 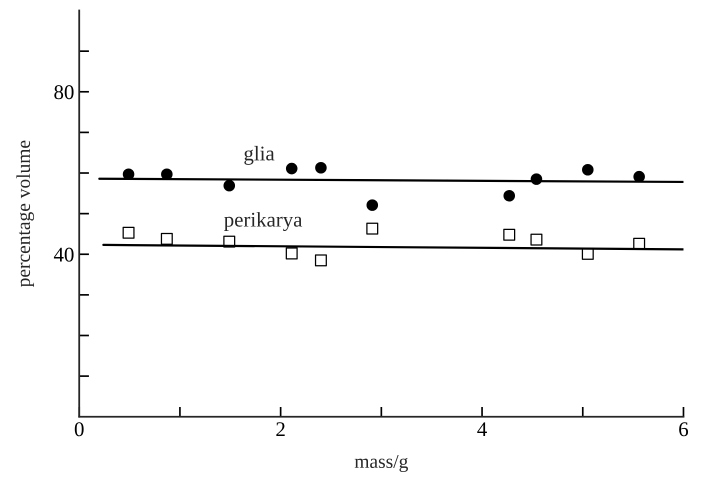 What do you see at coordinates (64, 255) in the screenshot?
I see `y-tick-label: 40` at bounding box center [64, 255].